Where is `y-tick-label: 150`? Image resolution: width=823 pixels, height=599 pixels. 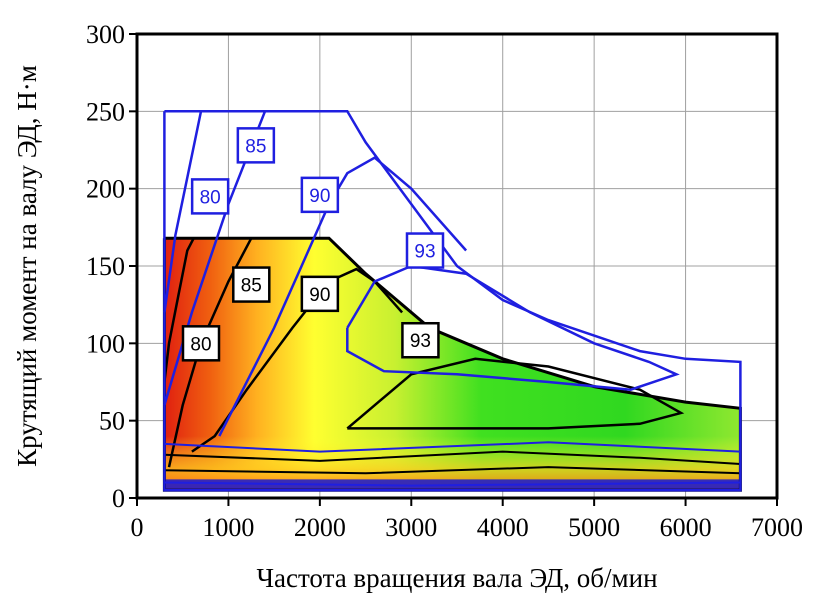
y-tick-label: 150 is located at coordinates (105, 266).